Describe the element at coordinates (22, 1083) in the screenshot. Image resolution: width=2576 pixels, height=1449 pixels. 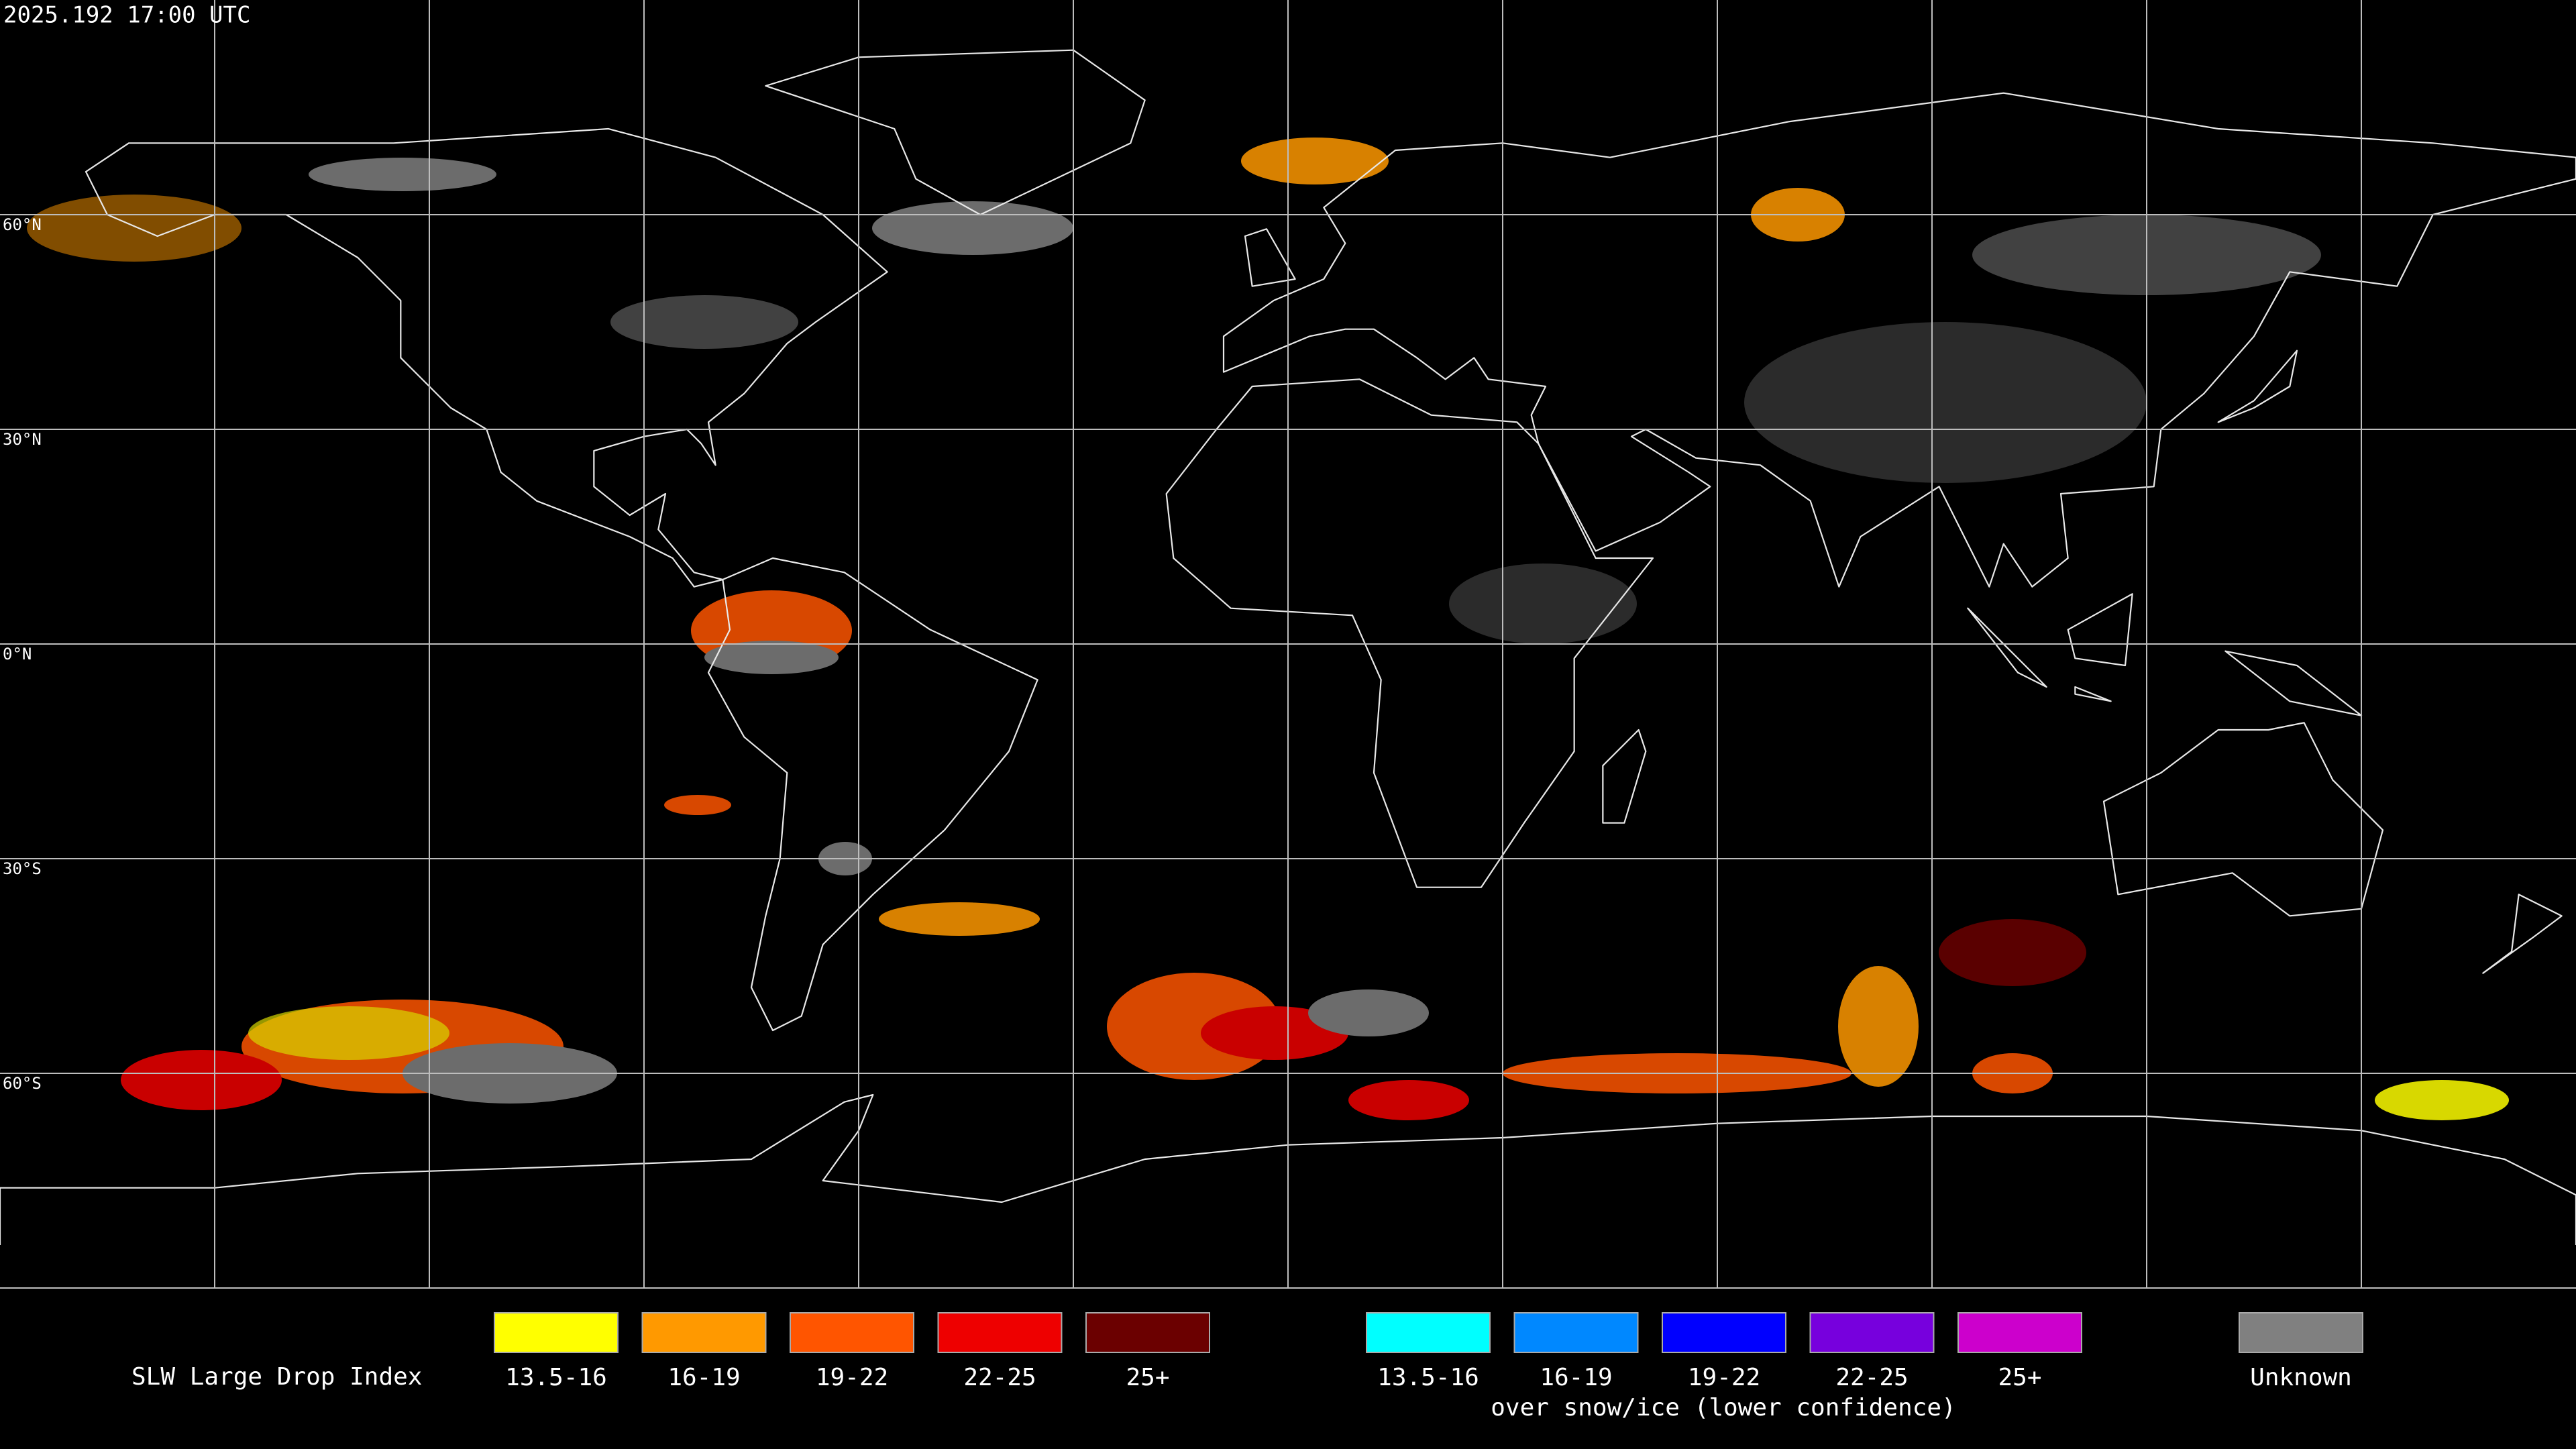
I see `latitude-label: 60°S` at that location.